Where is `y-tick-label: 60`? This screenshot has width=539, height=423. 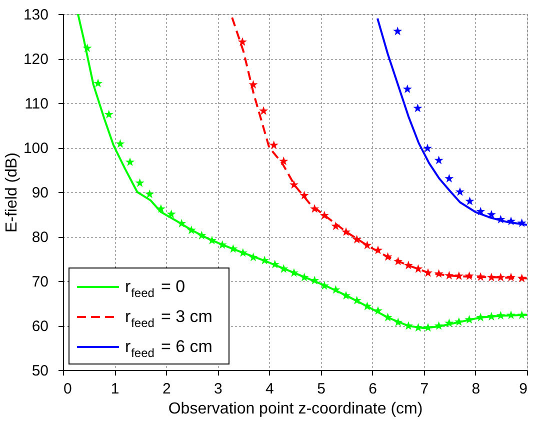 y-tick-label: 60 is located at coordinates (40, 326).